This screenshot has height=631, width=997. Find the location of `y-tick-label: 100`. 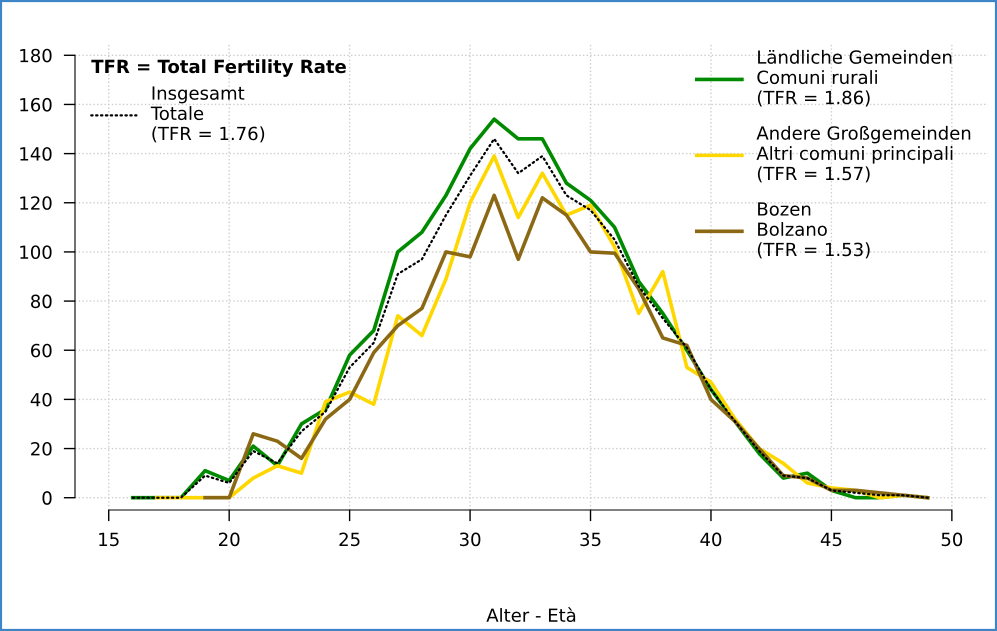

y-tick-label: 100 is located at coordinates (36, 252).